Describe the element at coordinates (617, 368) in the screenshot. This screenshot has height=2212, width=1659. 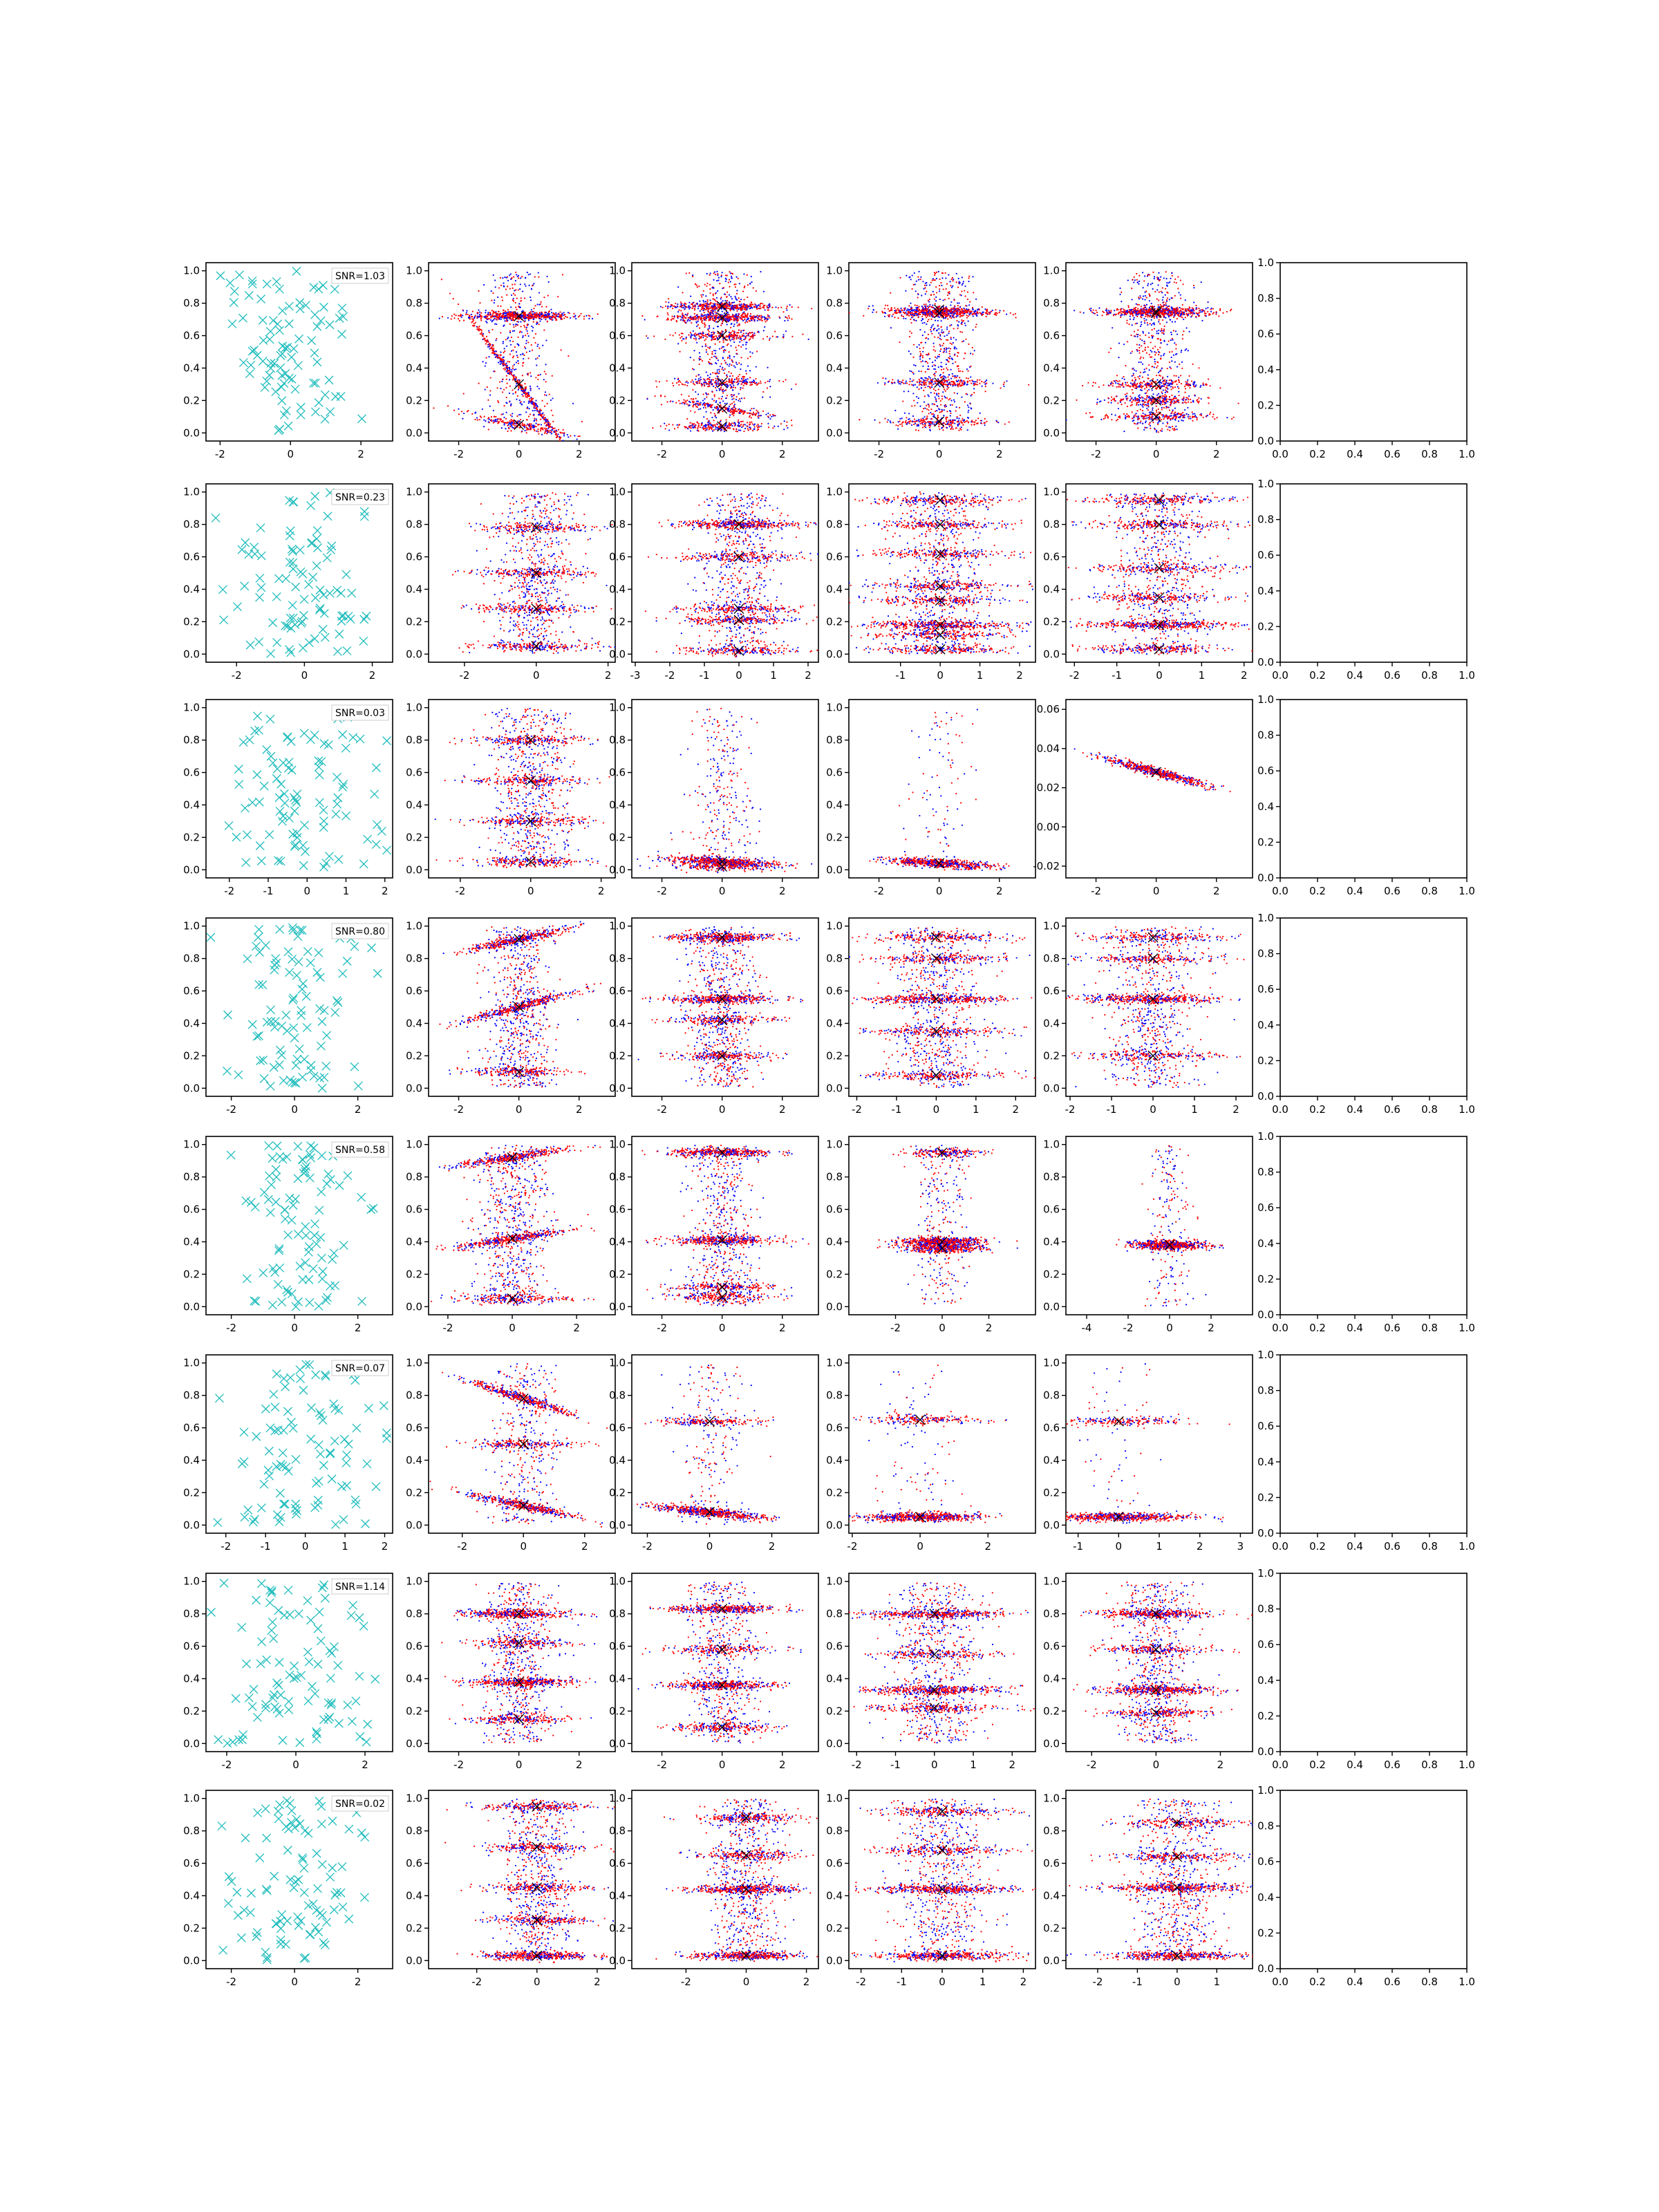
I see `y-tick-label: 0.4` at that location.